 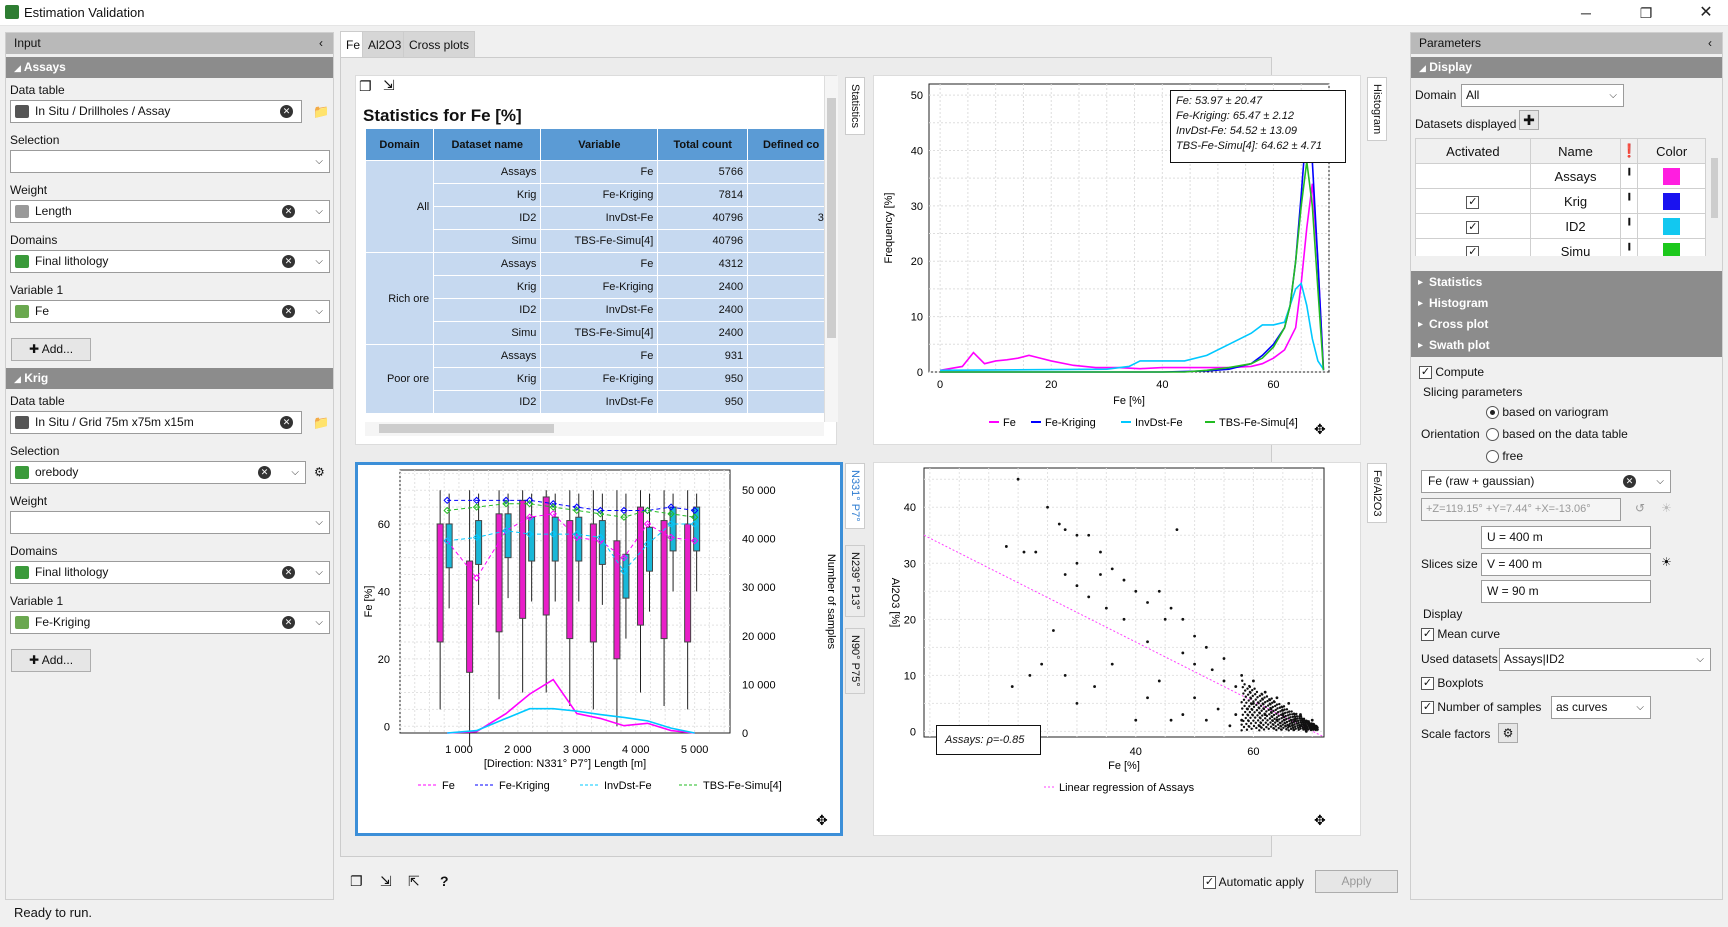 I want to click on column-header: Activated, so click(x=1473, y=151).